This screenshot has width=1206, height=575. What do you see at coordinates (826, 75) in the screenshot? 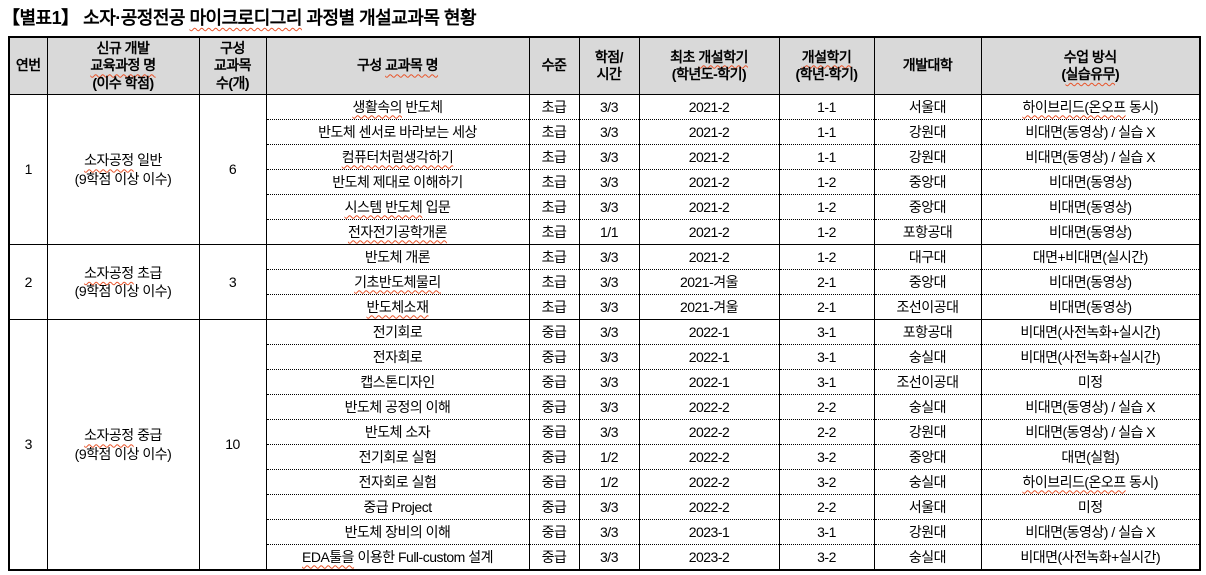
I see `header-line: (학년-학기)` at bounding box center [826, 75].